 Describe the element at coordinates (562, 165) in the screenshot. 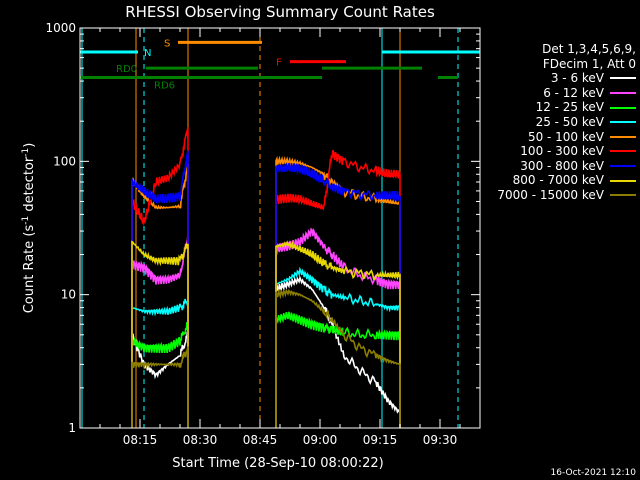

I see `legend-entry-label: 300 - 800 keV` at that location.